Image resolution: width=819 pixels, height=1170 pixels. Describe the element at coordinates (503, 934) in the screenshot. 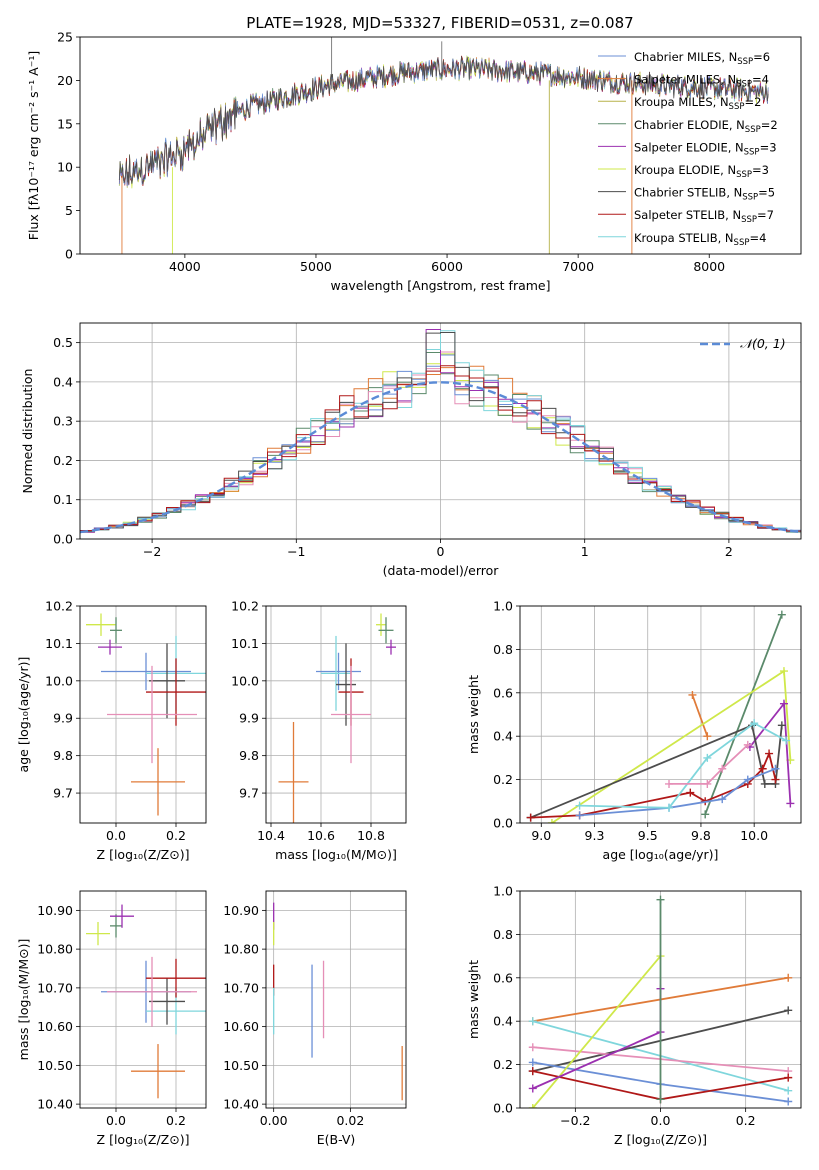

I see `y-tick-label: 0.8` at that location.